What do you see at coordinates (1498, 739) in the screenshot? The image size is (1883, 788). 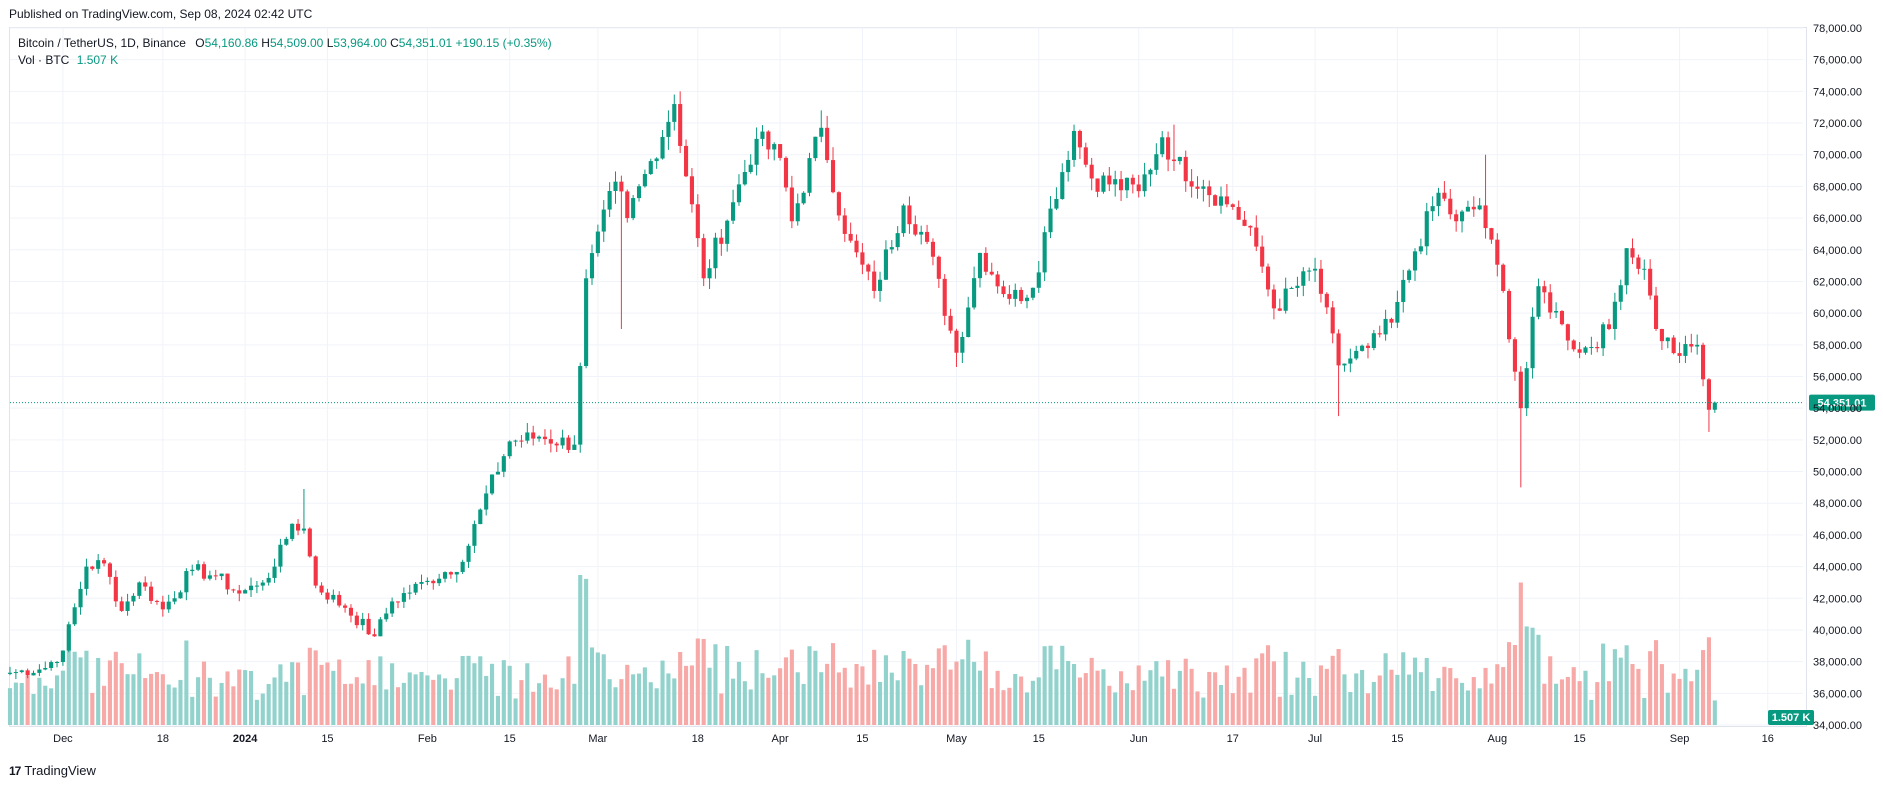 I see `time-tick-label: Aug` at bounding box center [1498, 739].